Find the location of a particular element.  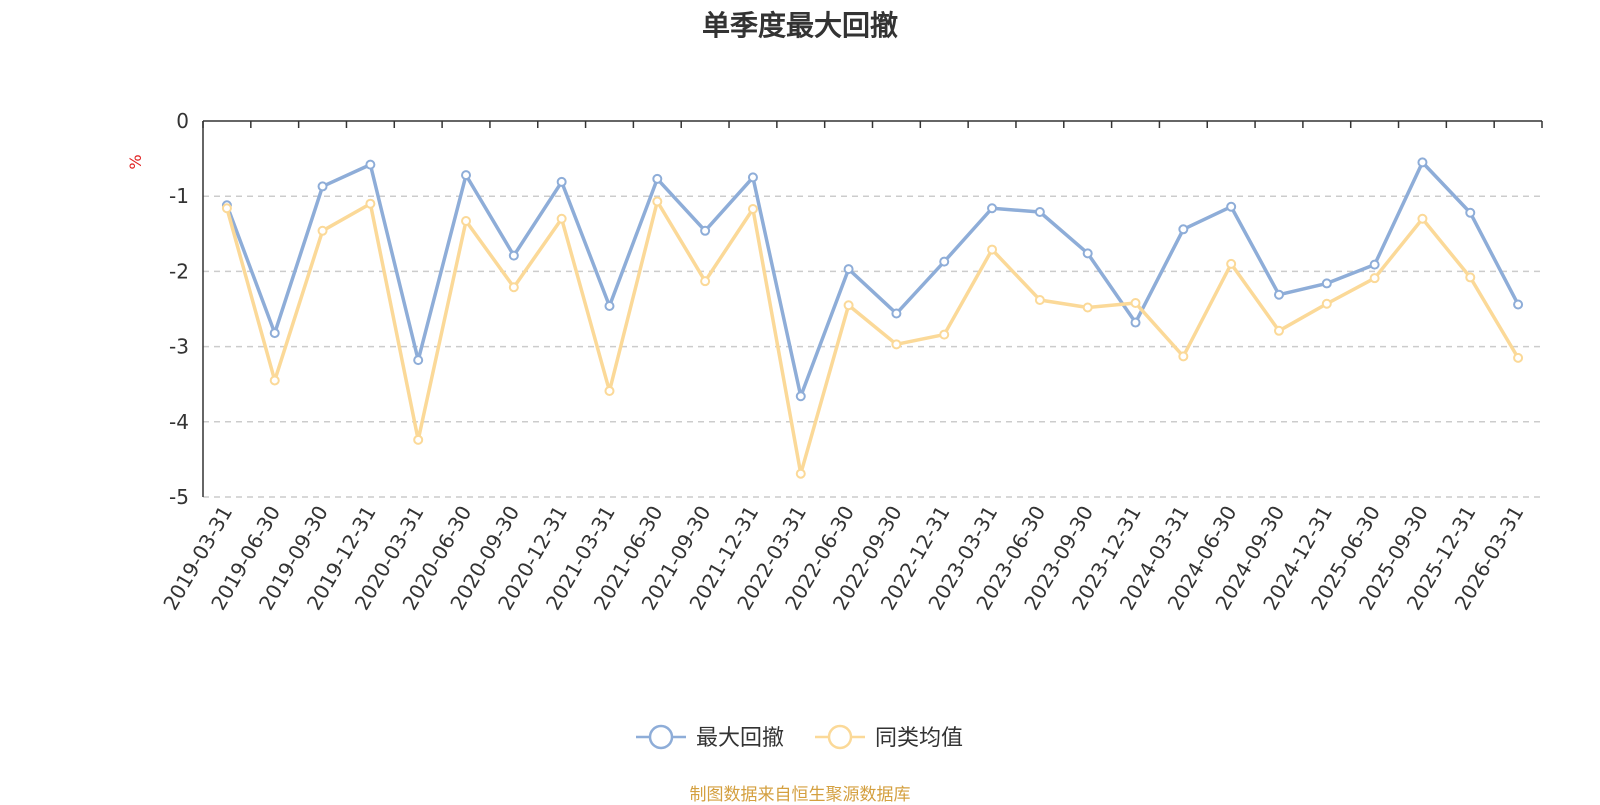

legend-label: 最大回撤 is located at coordinates (740, 738).